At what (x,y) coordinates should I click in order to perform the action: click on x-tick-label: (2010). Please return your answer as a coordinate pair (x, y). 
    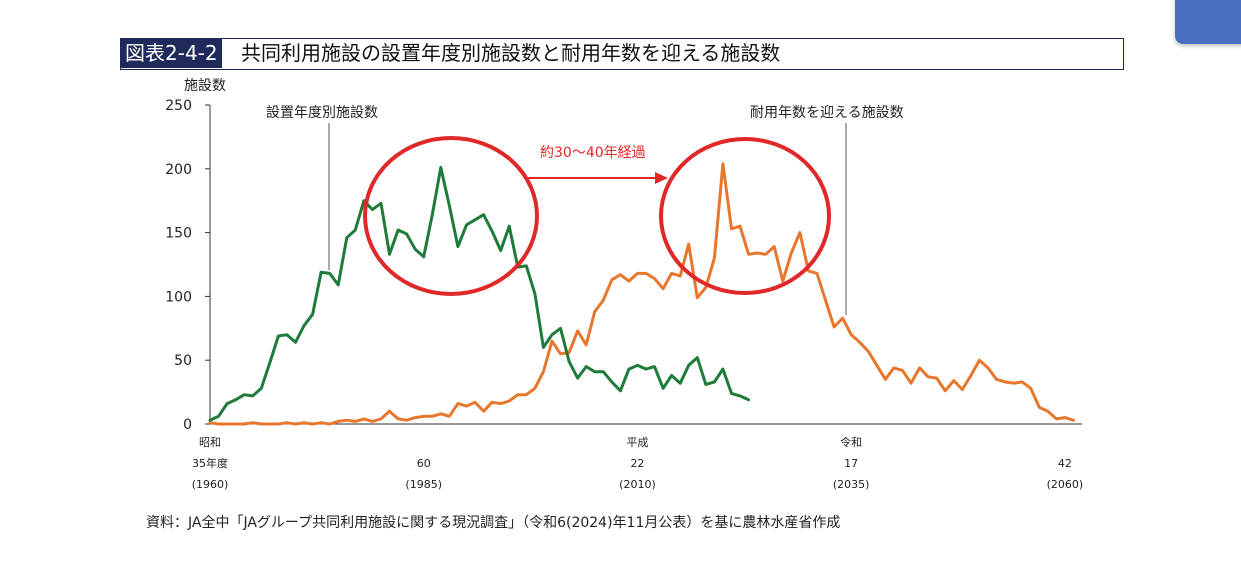
    Looking at the image, I should click on (637, 484).